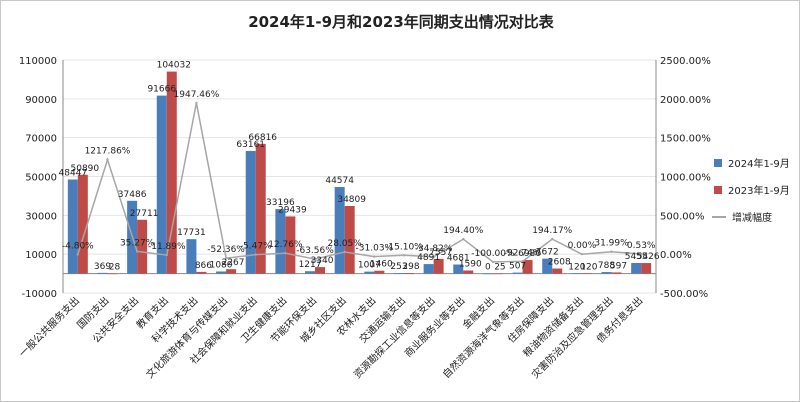  I want to click on label-change: -92.74%, so click(523, 253).